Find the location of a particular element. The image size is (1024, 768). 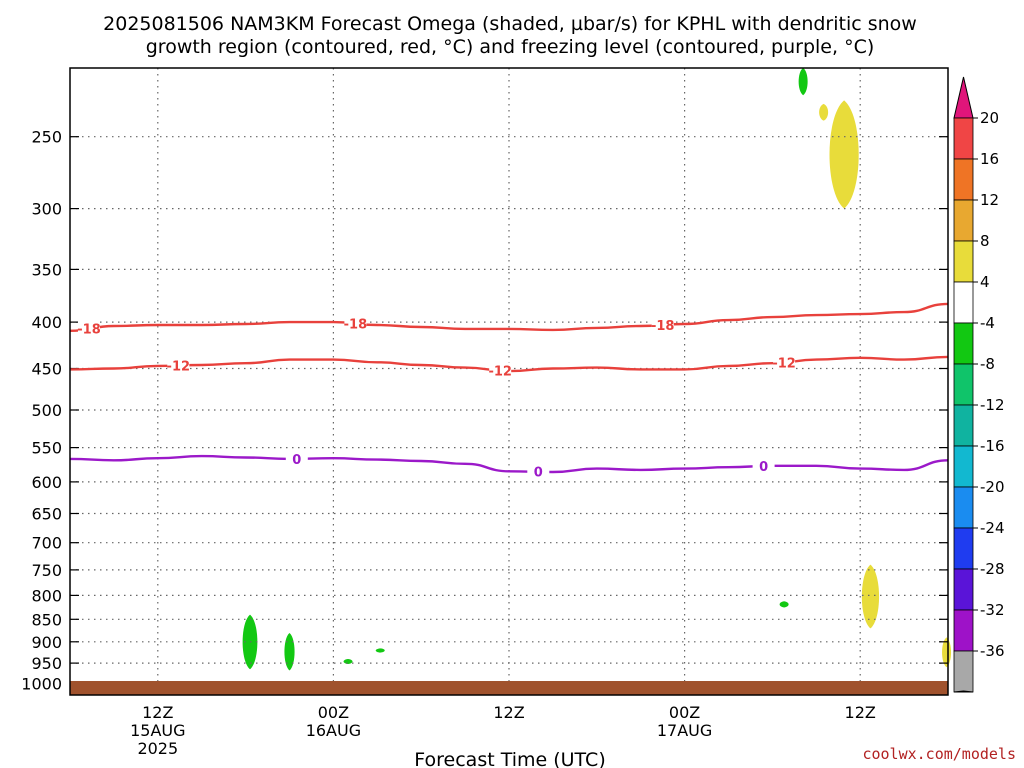

colorbar-label-9: -20 is located at coordinates (992, 487).